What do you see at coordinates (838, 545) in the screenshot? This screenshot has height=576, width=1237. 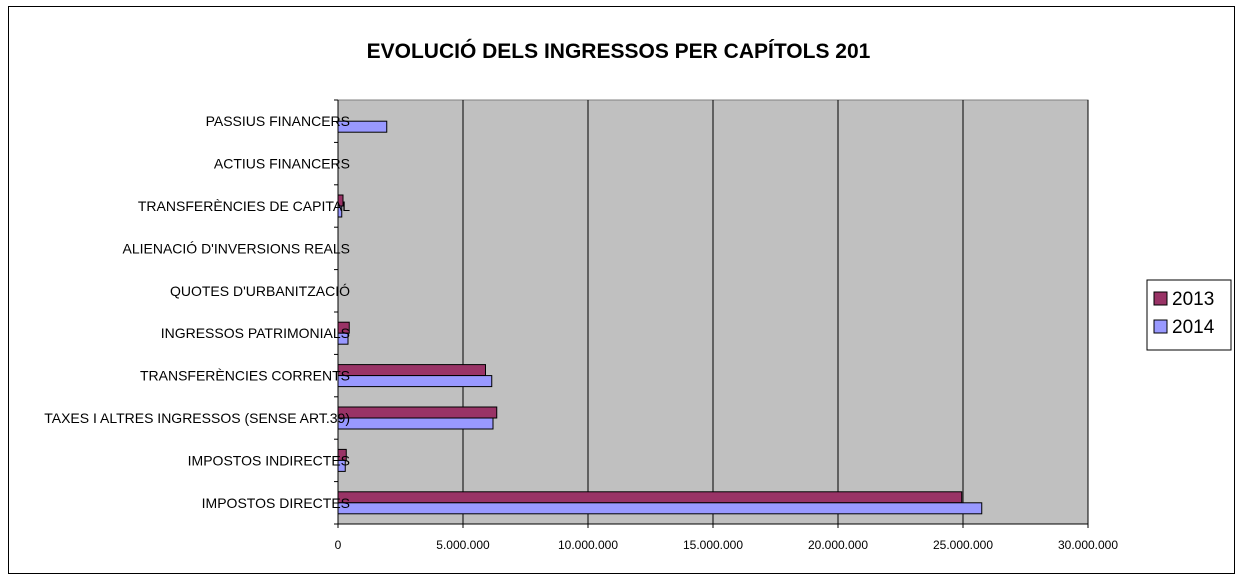 I see `x-tick-label: 20.000.000` at bounding box center [838, 545].